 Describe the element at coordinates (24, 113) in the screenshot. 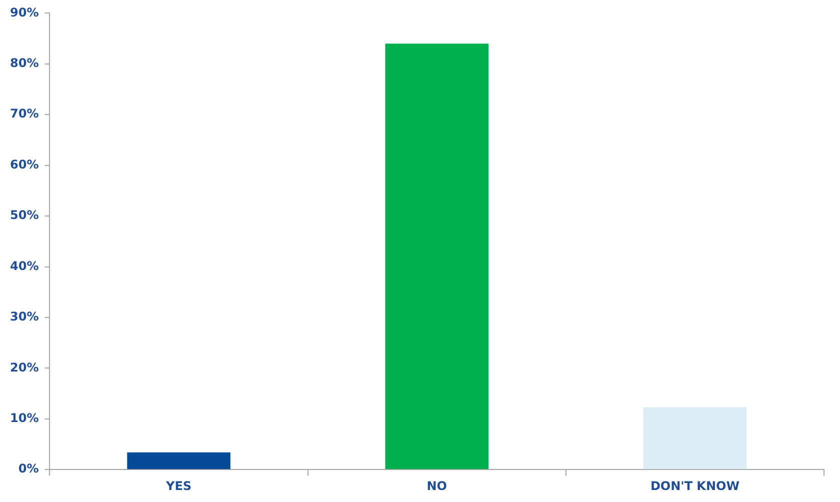

I see `y-tick-label: 70%` at that location.